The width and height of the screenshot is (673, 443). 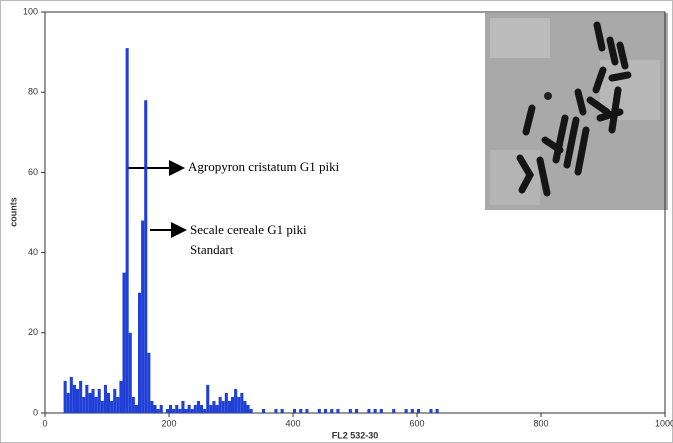 I want to click on y-axis-label: counts, so click(x=13, y=212).